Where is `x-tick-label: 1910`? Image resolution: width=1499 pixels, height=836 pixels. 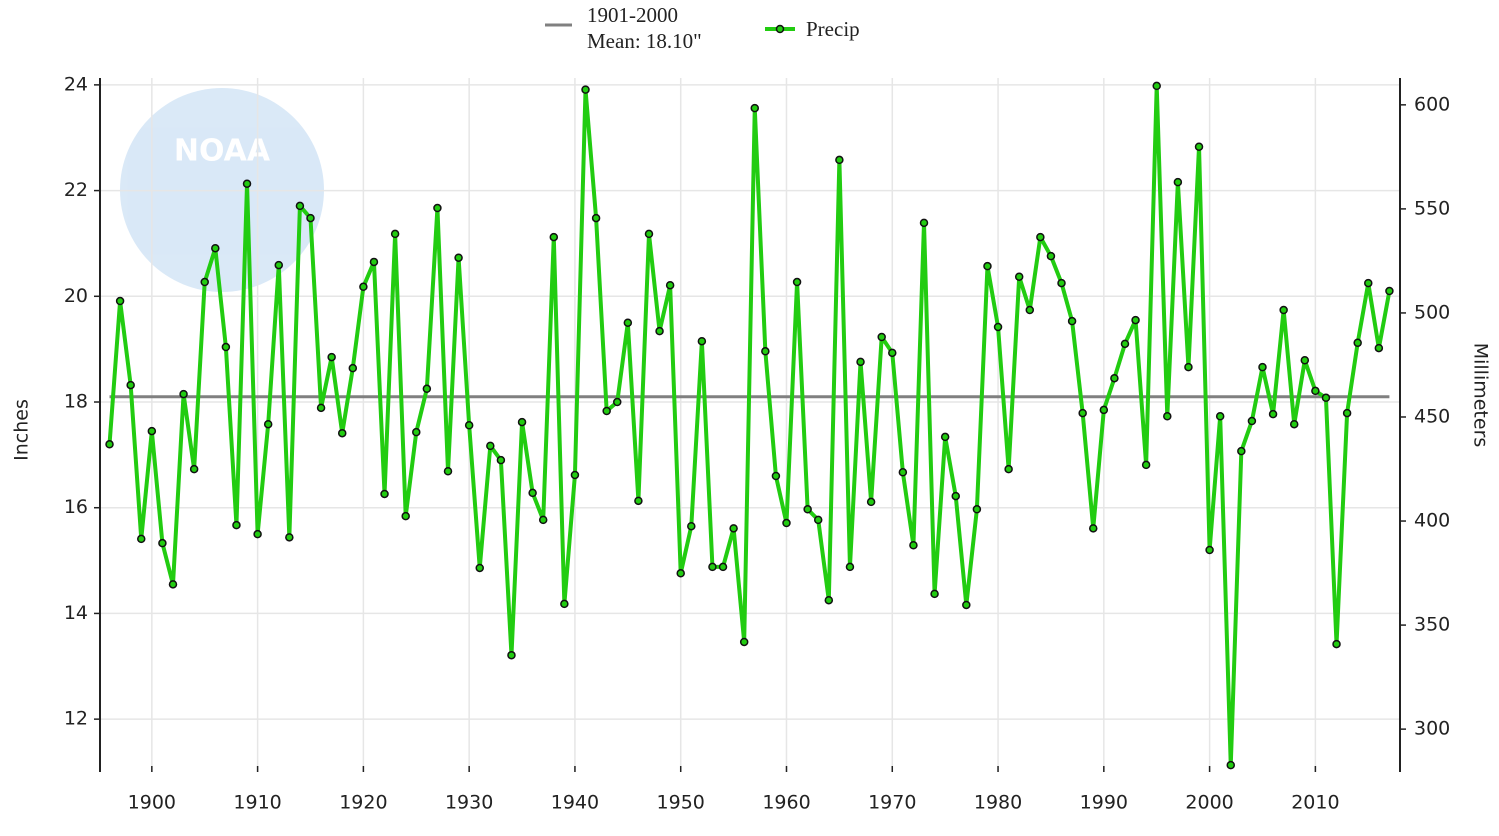
x-tick-label: 1910 is located at coordinates (257, 803).